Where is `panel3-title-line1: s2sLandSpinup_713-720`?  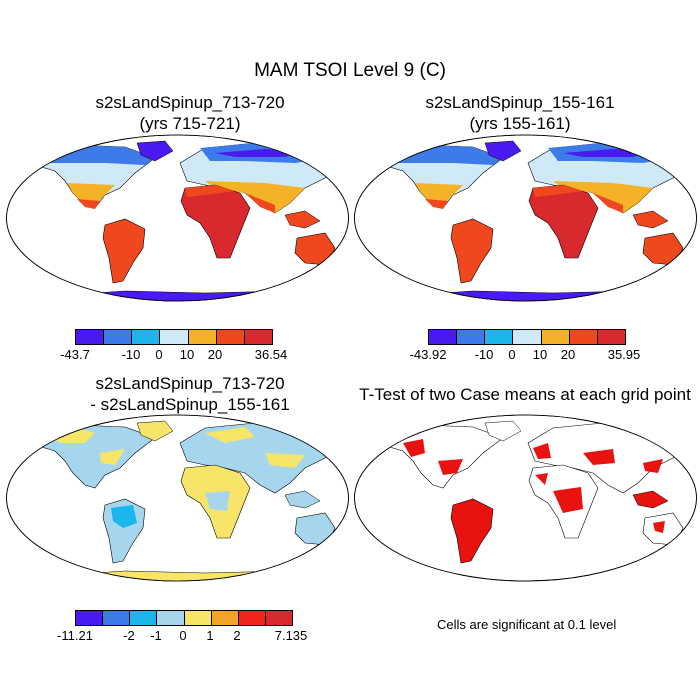
panel3-title-line1: s2sLandSpinup_713-720 is located at coordinates (190, 383).